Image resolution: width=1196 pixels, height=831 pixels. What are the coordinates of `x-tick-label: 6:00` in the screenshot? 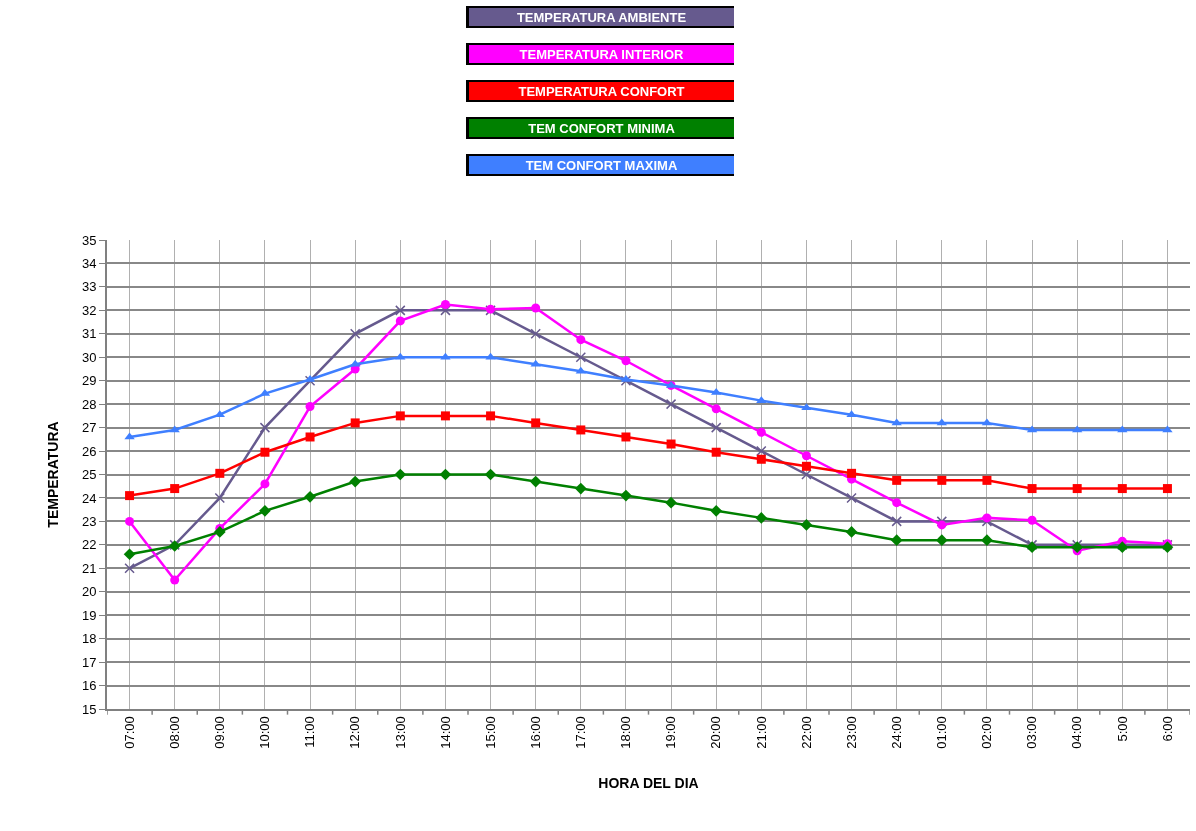 It's located at (1167, 729).